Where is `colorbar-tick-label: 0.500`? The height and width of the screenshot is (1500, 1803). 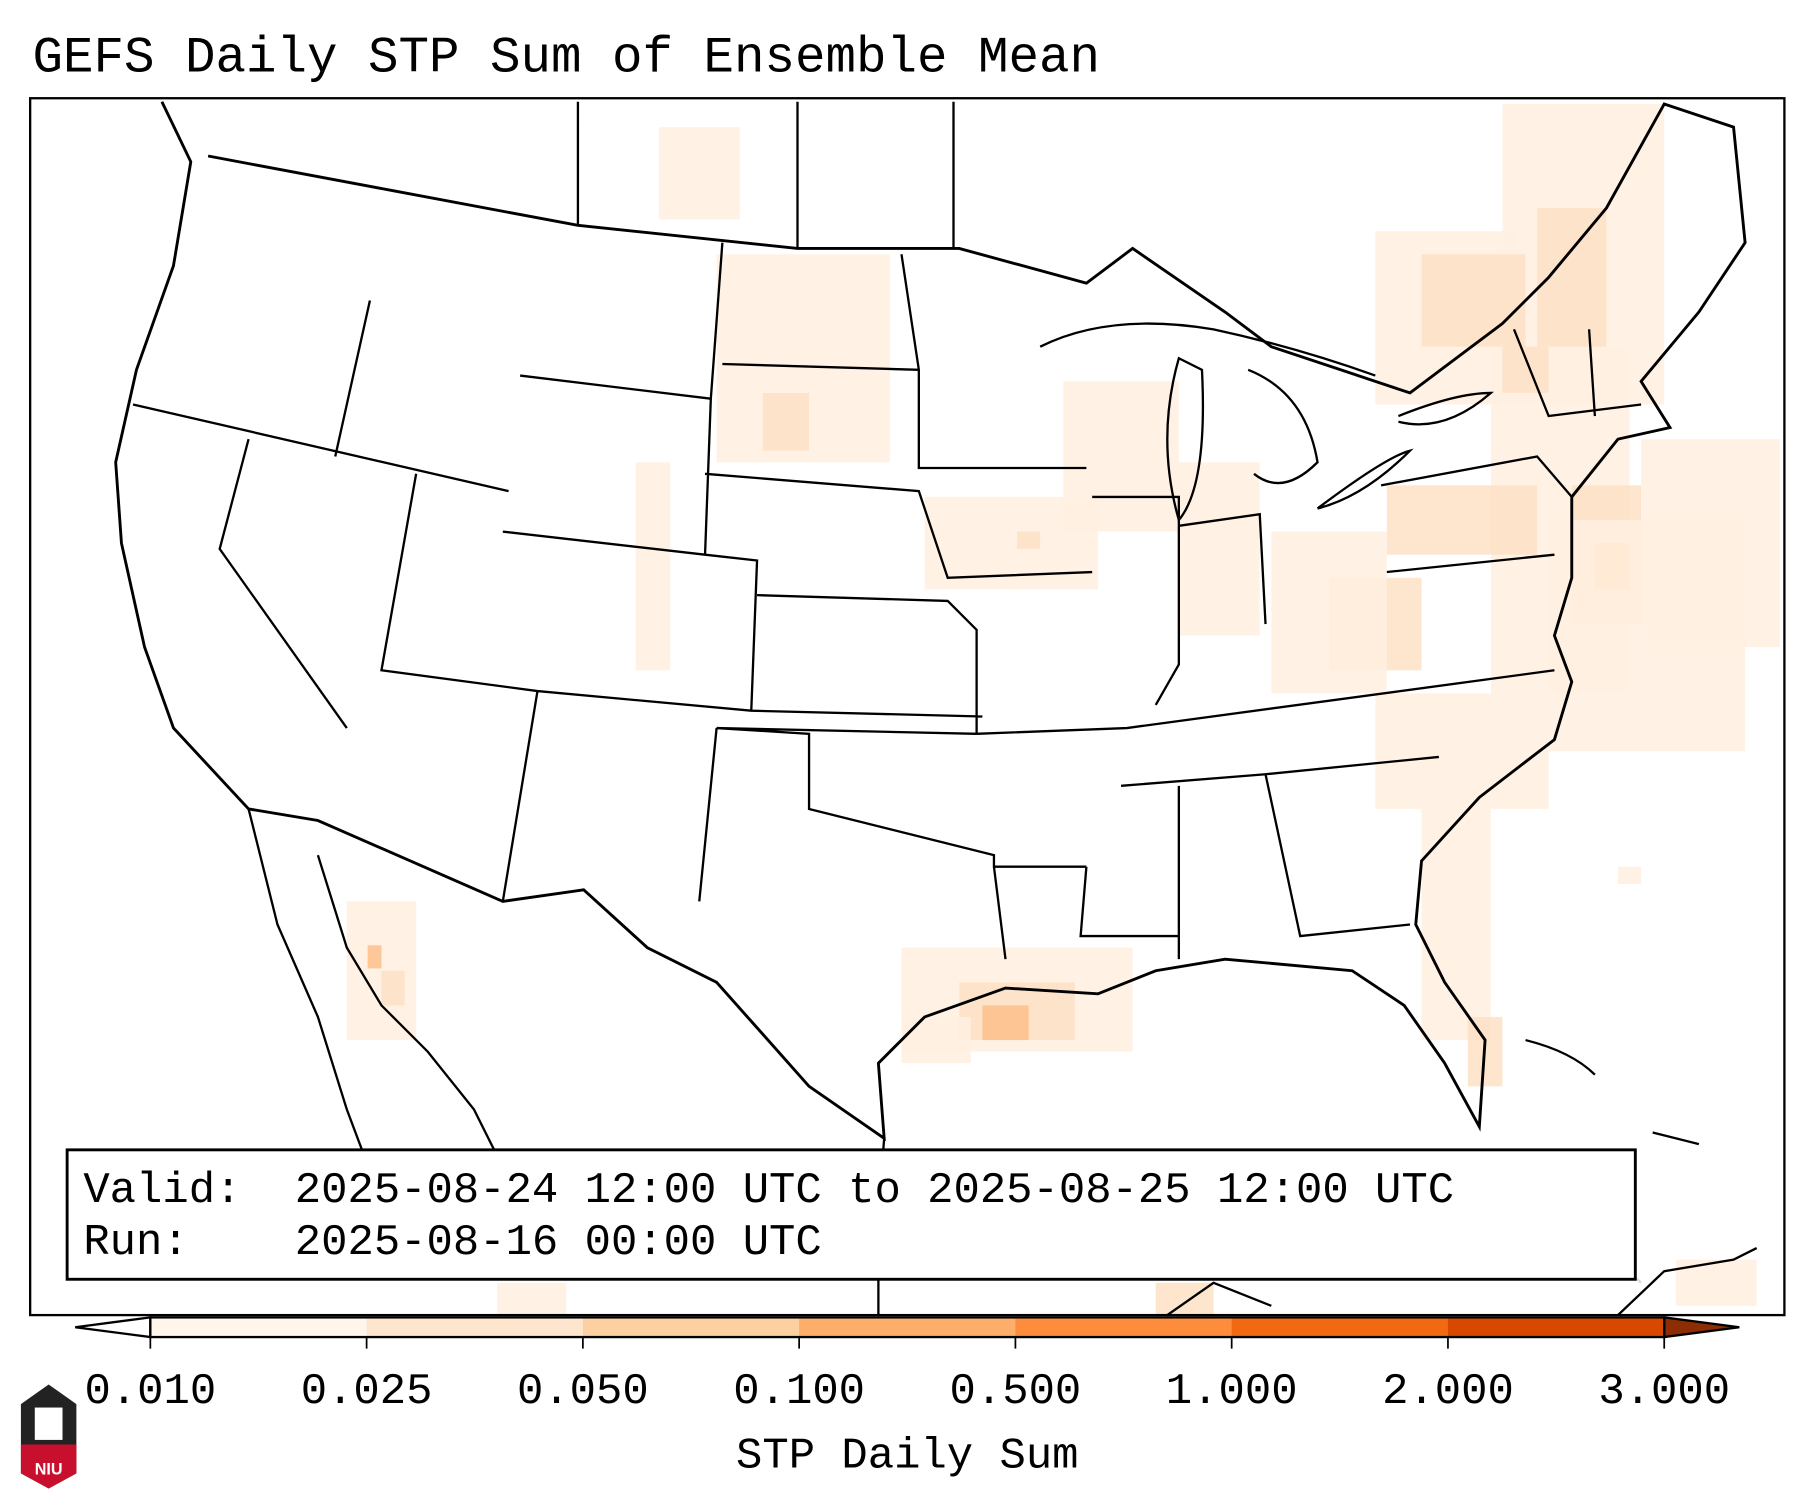
colorbar-tick-label: 0.500 is located at coordinates (1016, 1392).